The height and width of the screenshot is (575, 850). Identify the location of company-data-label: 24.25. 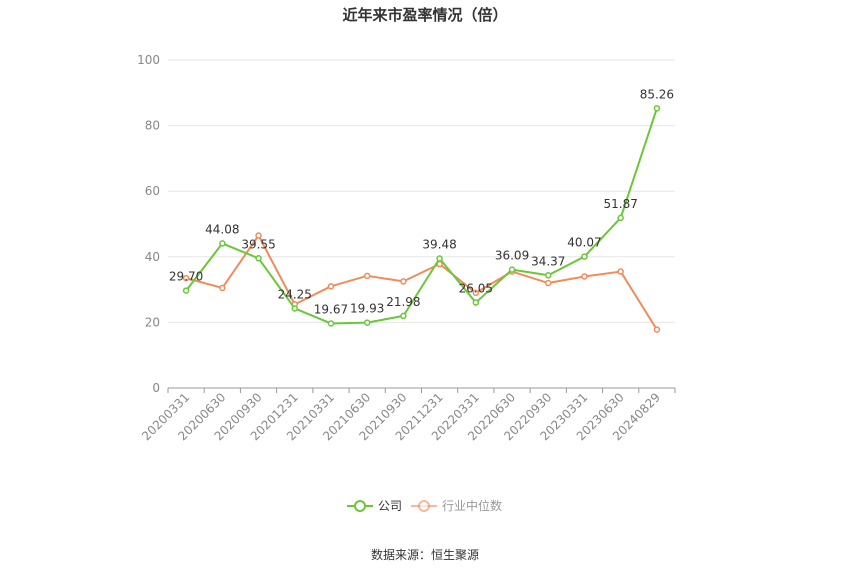
(295, 294).